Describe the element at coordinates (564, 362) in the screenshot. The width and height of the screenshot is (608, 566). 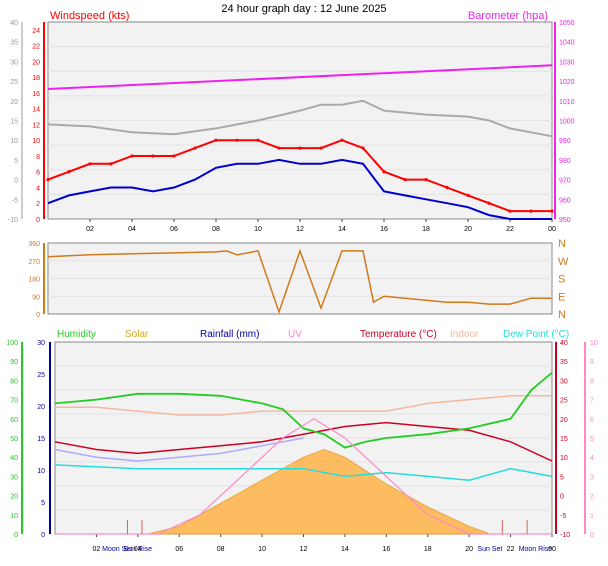
I see `temperature-tick-label: 35` at that location.